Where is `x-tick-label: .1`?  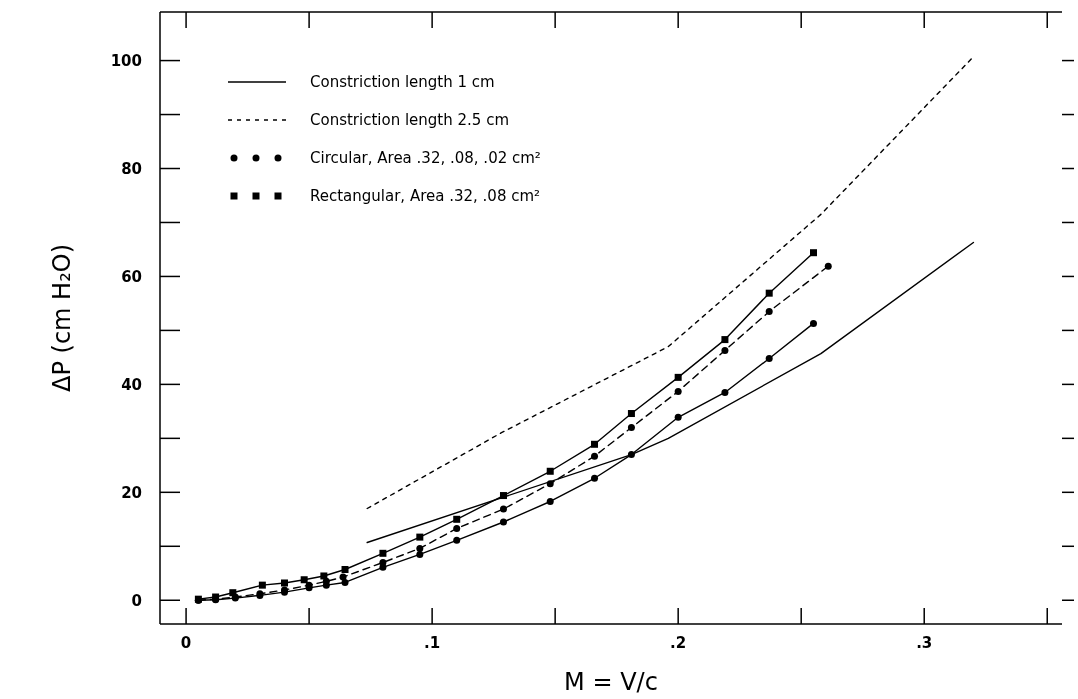
x-tick-label: .1 is located at coordinates (432, 643).